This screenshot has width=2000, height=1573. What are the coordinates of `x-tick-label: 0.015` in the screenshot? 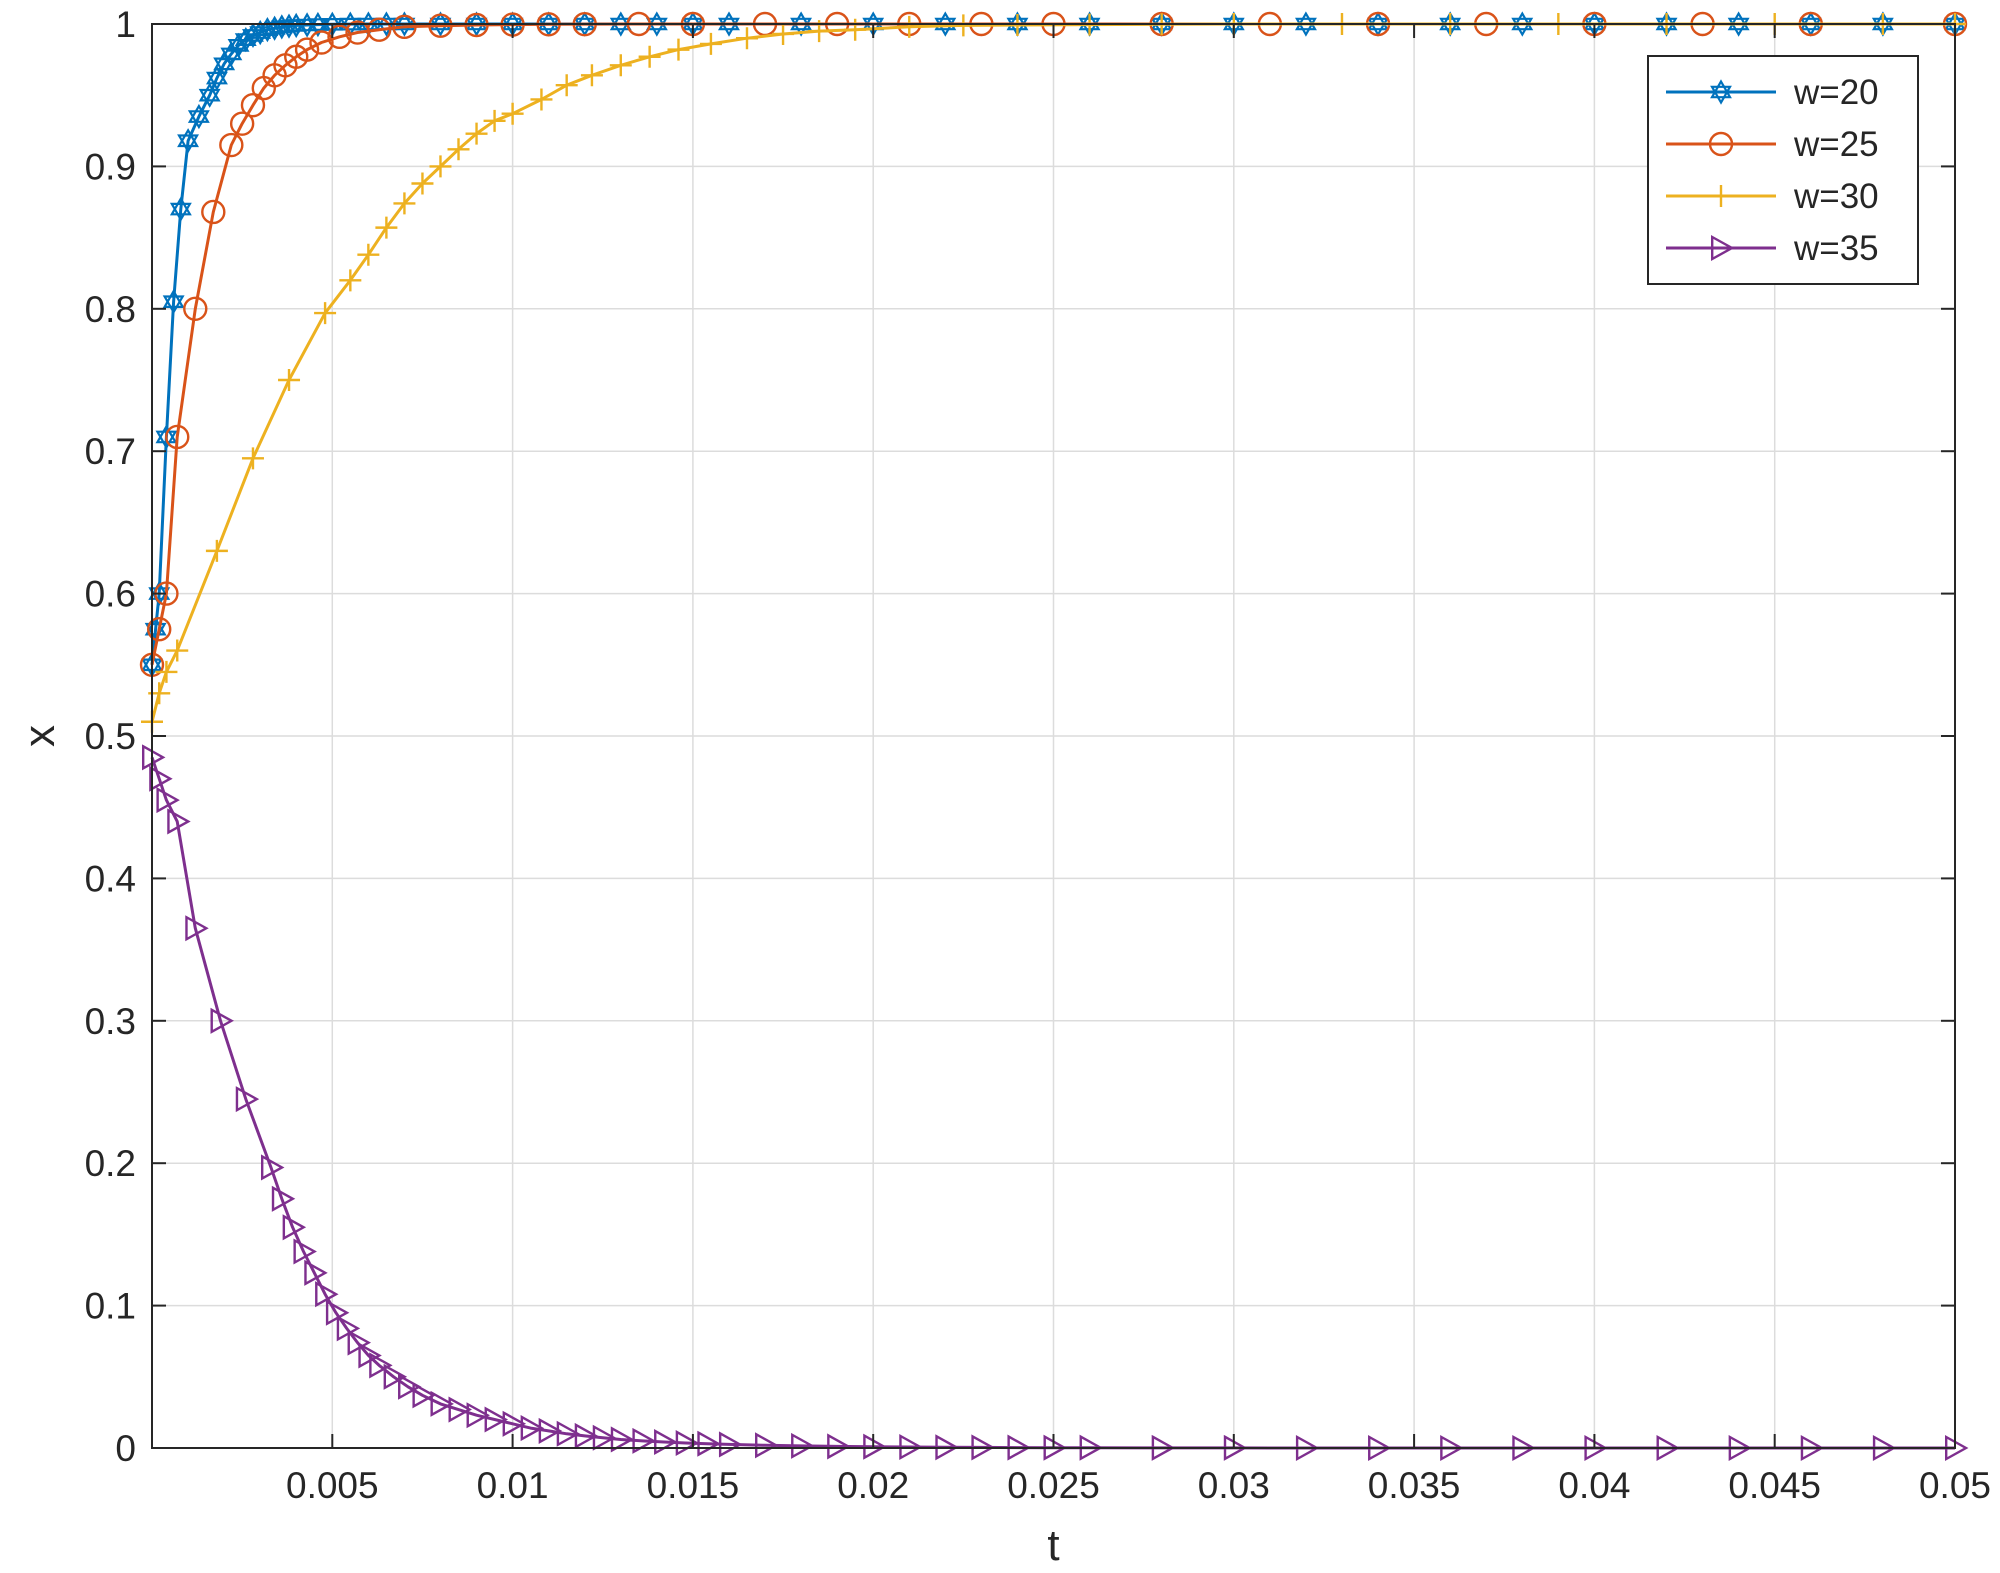 It's located at (693, 1485).